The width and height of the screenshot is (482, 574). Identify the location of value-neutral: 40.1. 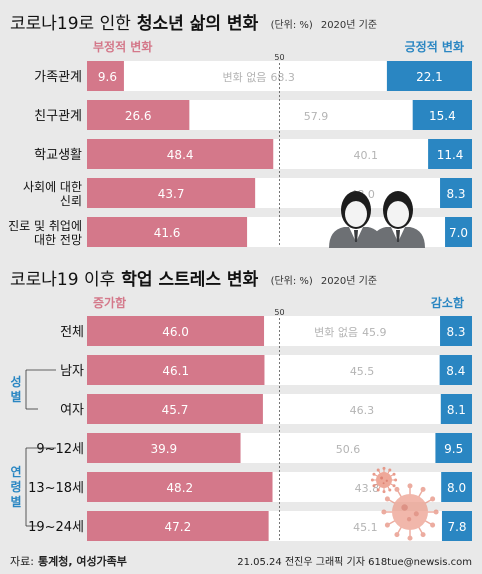
(365, 155).